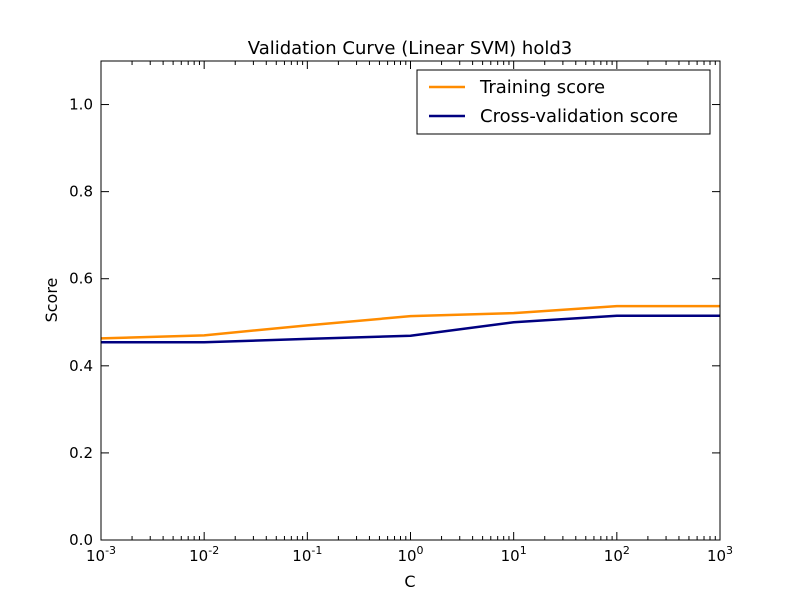  Describe the element at coordinates (81, 192) in the screenshot. I see `y-tick-label: 0.8` at that location.